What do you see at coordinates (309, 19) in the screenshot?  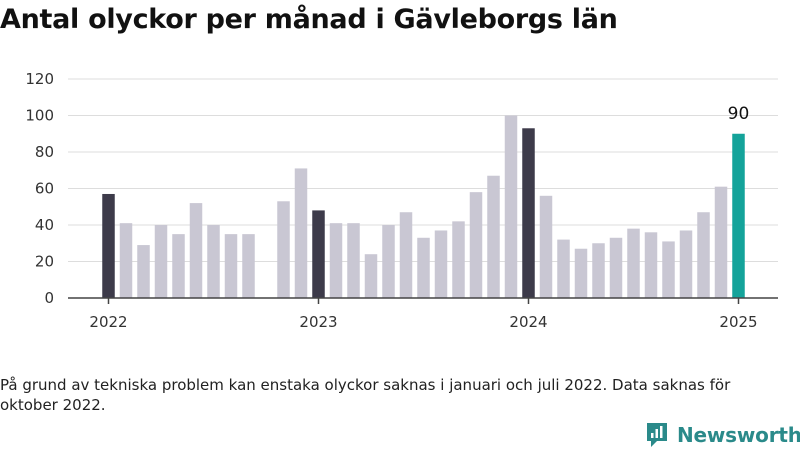 I see `chart-title: Antal olyckor per månad i Gävleborgs län` at bounding box center [309, 19].